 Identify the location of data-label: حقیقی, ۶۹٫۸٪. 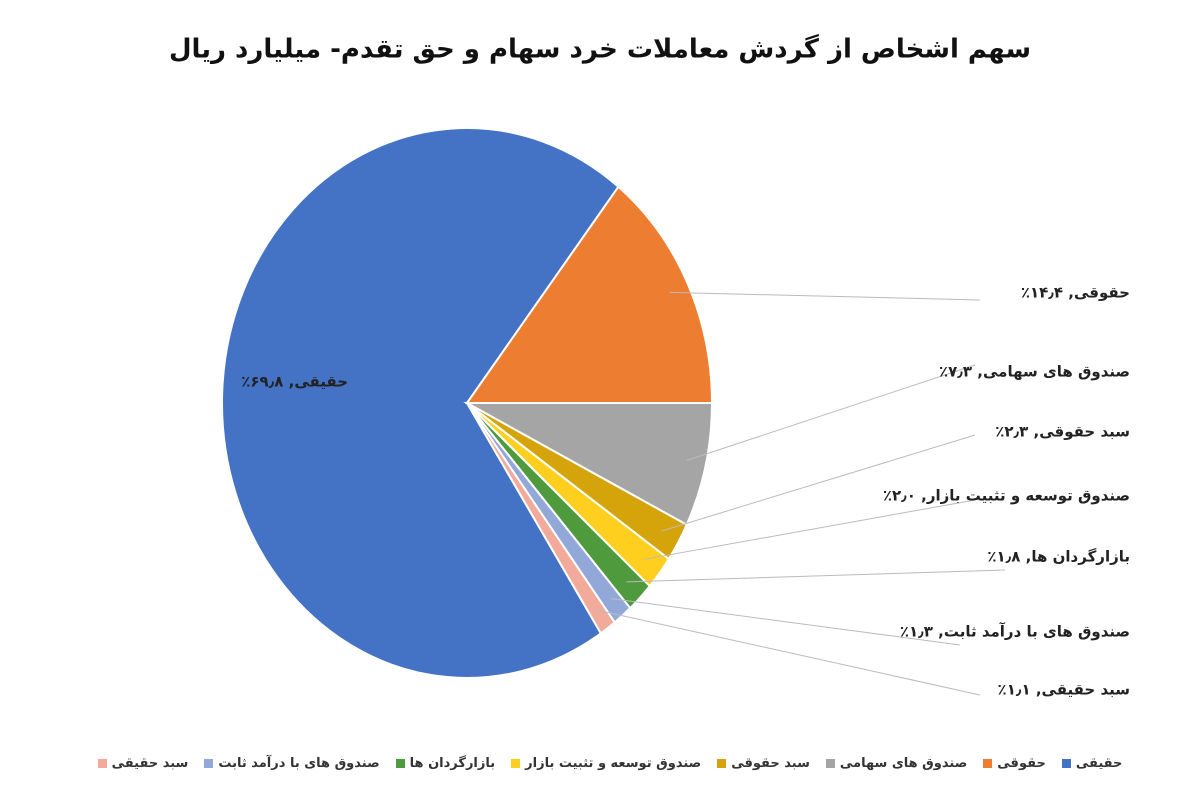
(294, 381).